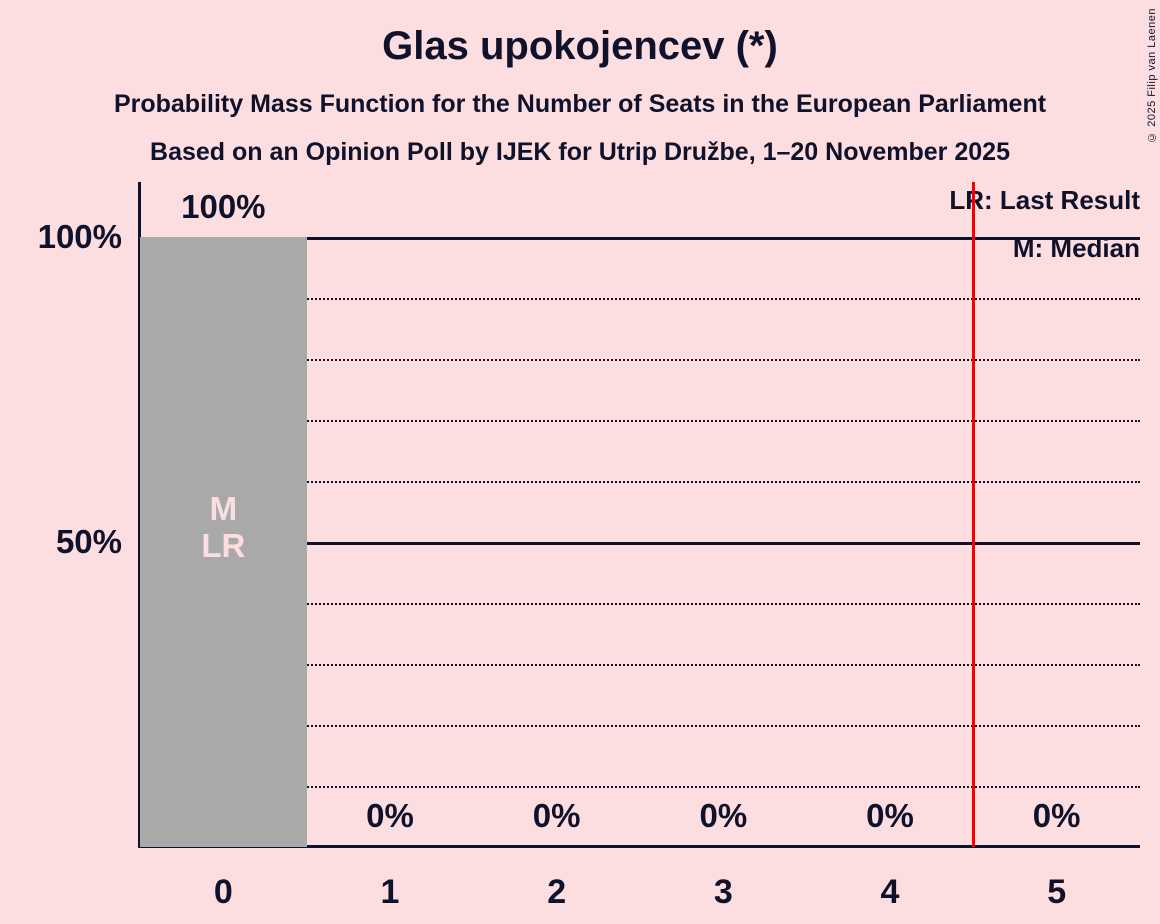 This screenshot has height=924, width=1160. I want to click on last-result-line, so click(973, 514).